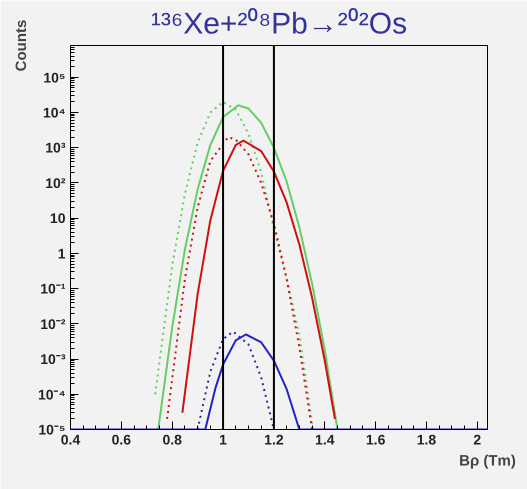 This screenshot has height=489, width=527. I want to click on y-axis-title: Counts, so click(21, 46).